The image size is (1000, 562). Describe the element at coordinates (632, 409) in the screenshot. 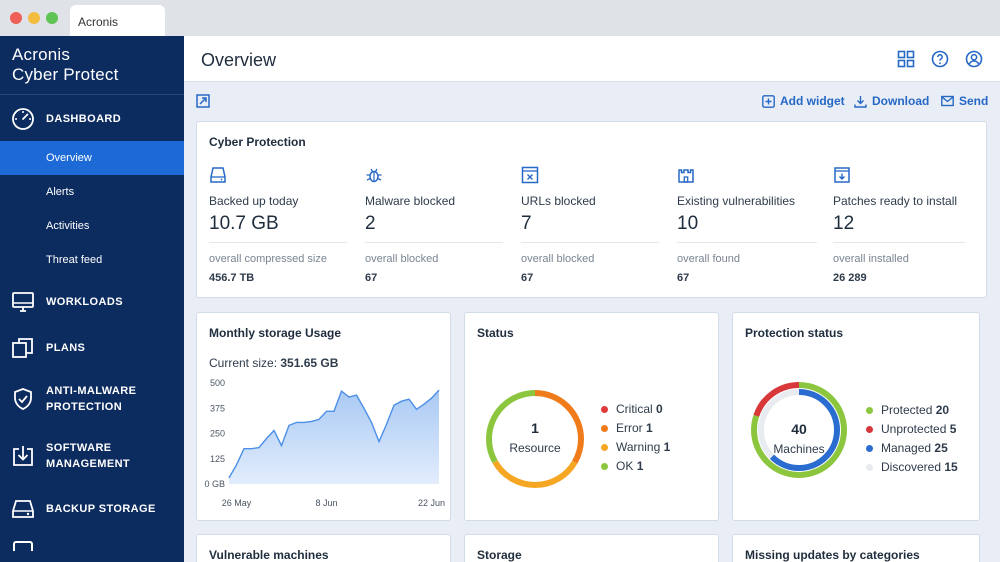

I see `legend-critical: Critical 0` at that location.